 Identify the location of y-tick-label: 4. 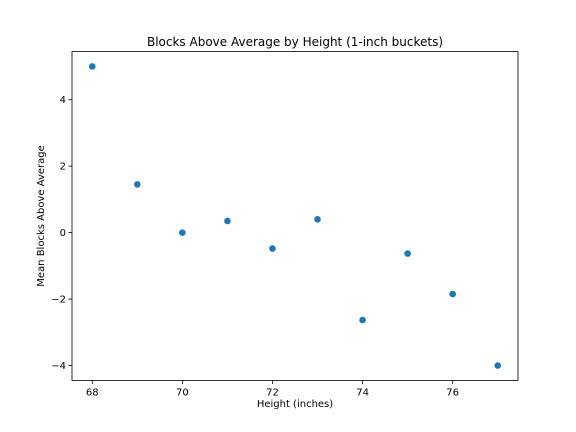
(63, 100).